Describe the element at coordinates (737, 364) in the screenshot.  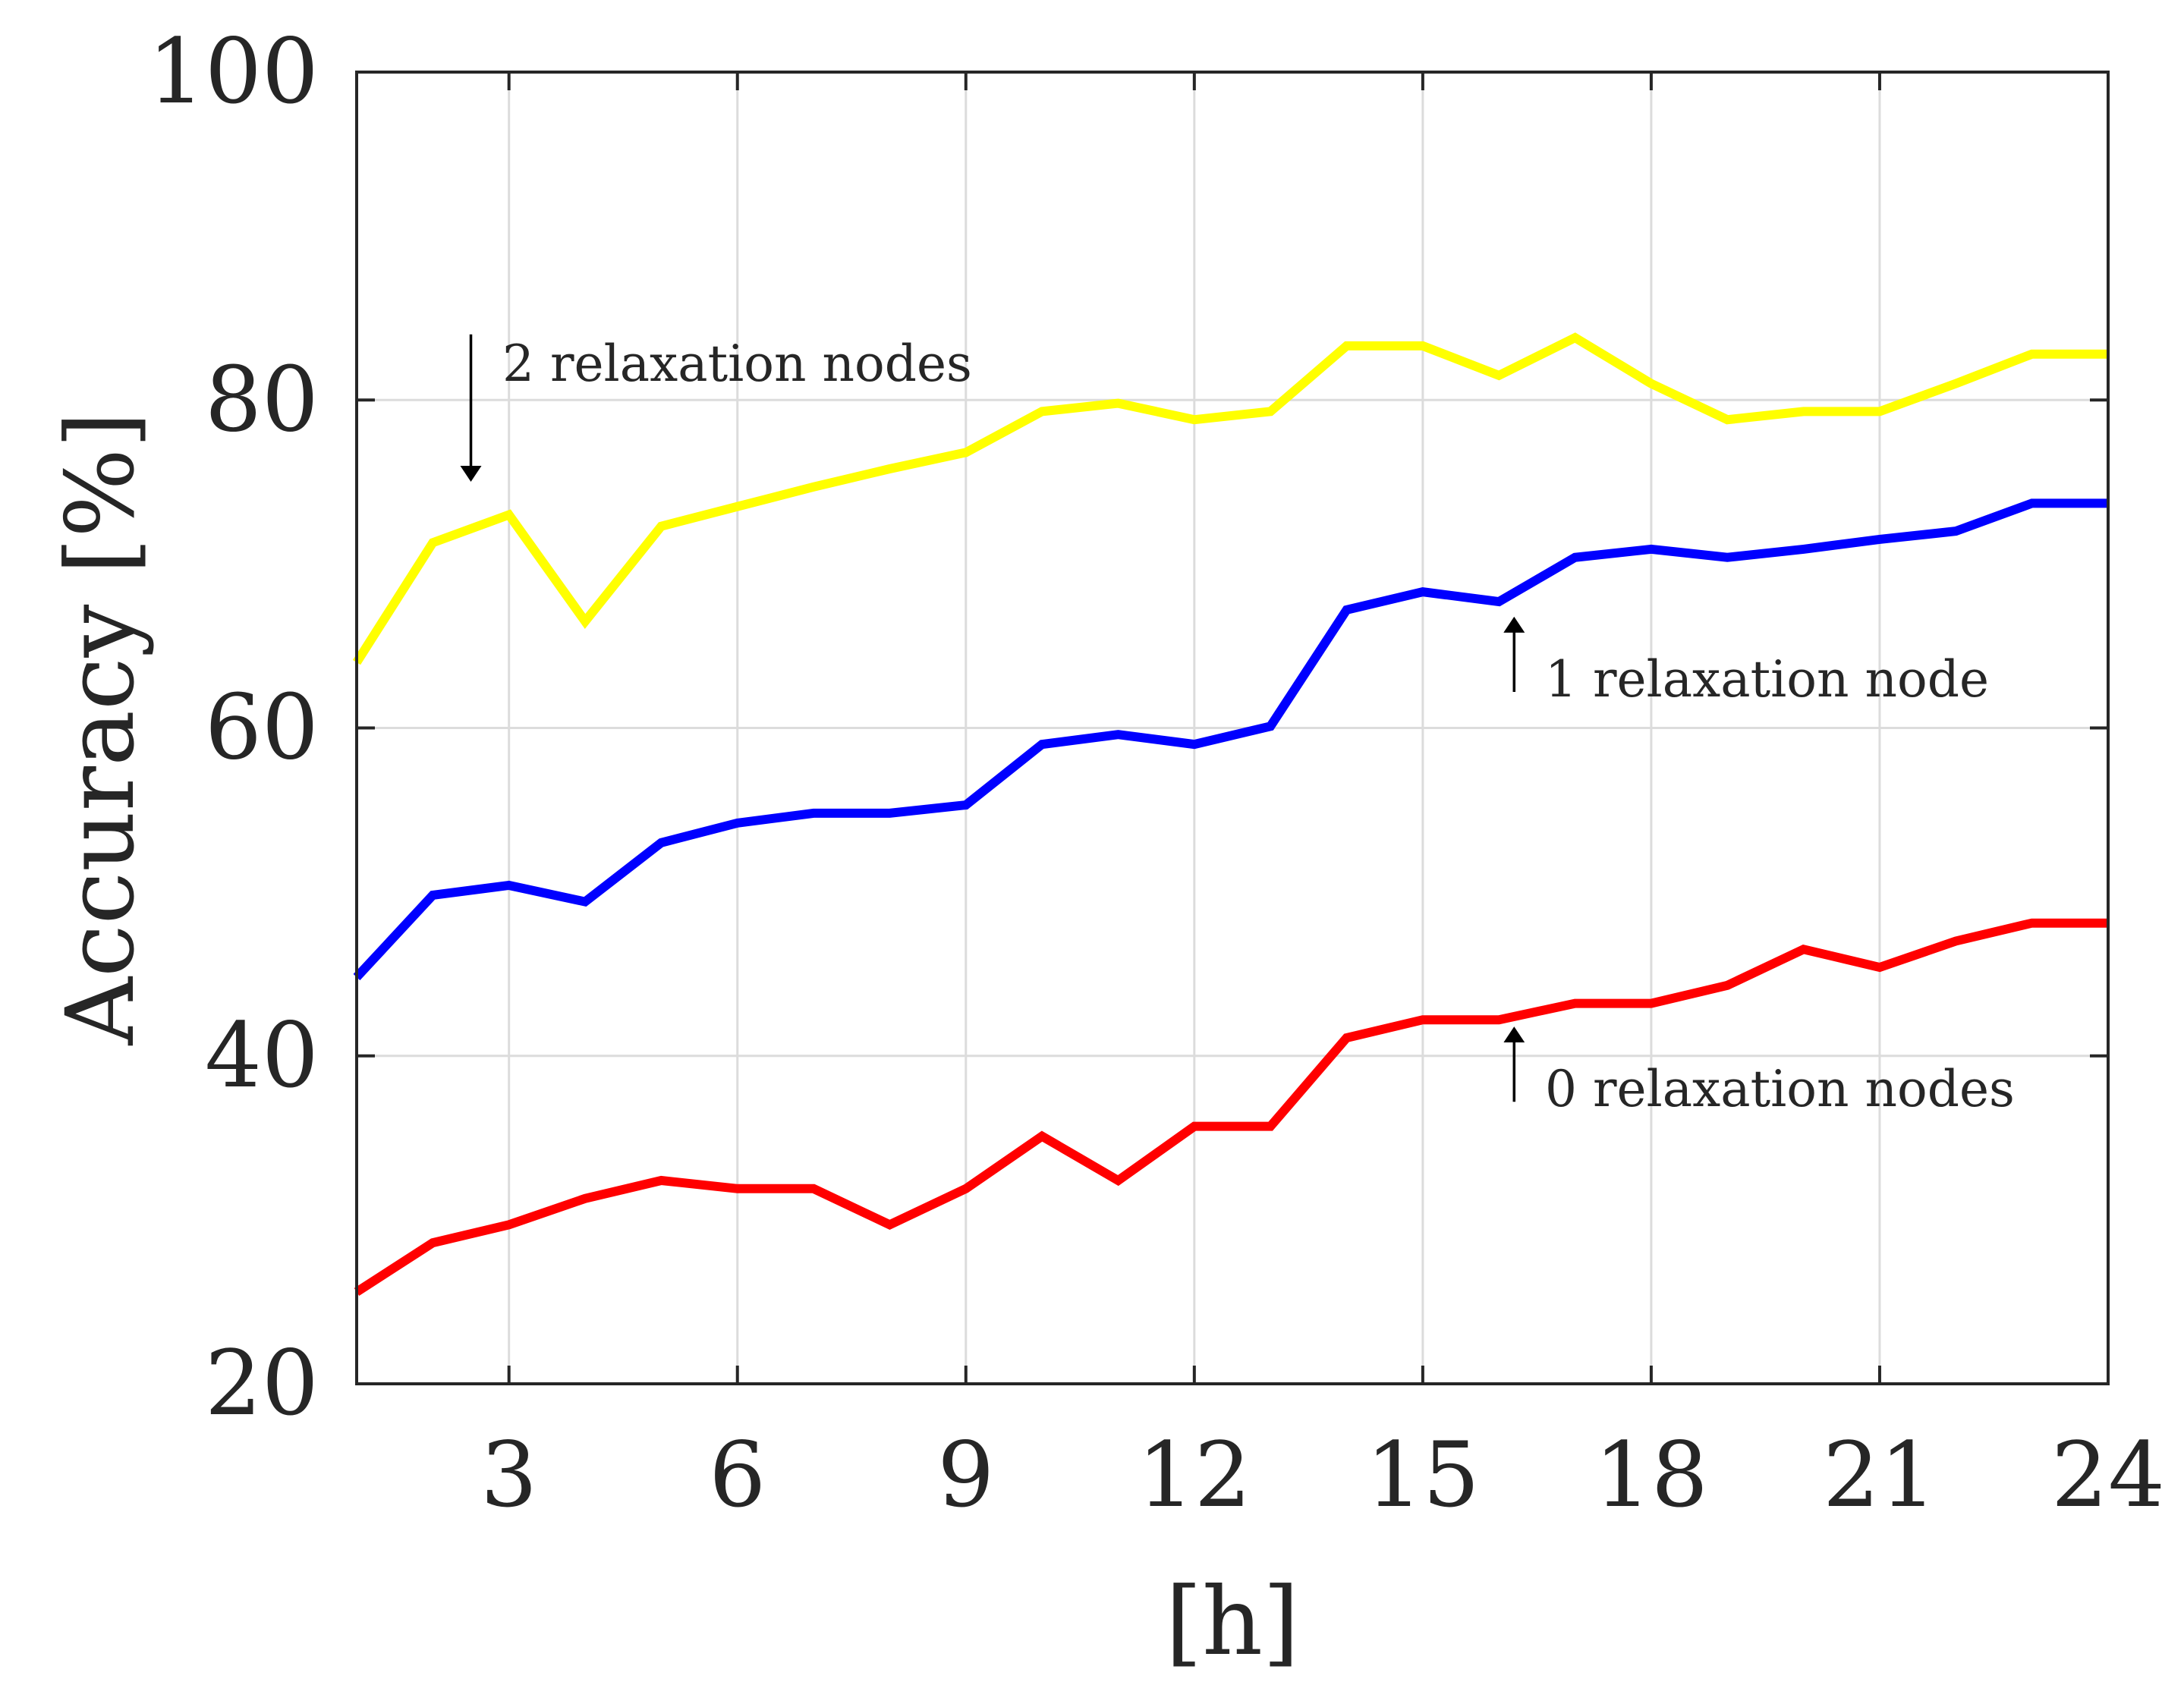
I see `annotation-label-2-nodes: 2 relaxation nodes` at that location.